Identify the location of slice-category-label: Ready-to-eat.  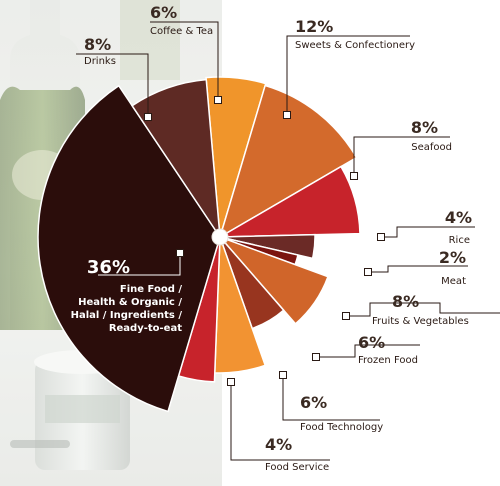
(145, 328).